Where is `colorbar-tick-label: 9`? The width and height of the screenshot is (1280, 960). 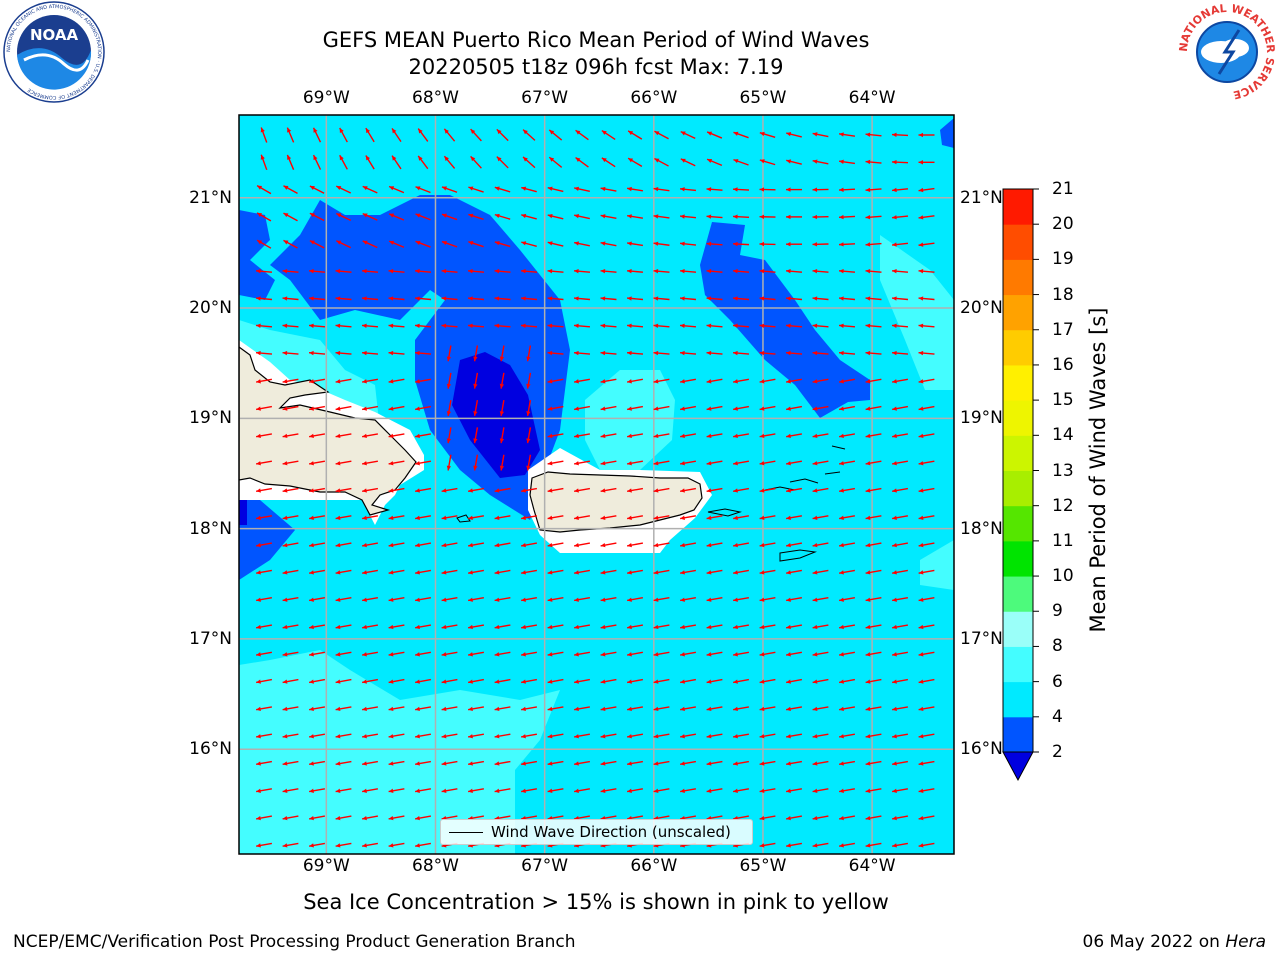
colorbar-tick-label: 9 is located at coordinates (1057, 611).